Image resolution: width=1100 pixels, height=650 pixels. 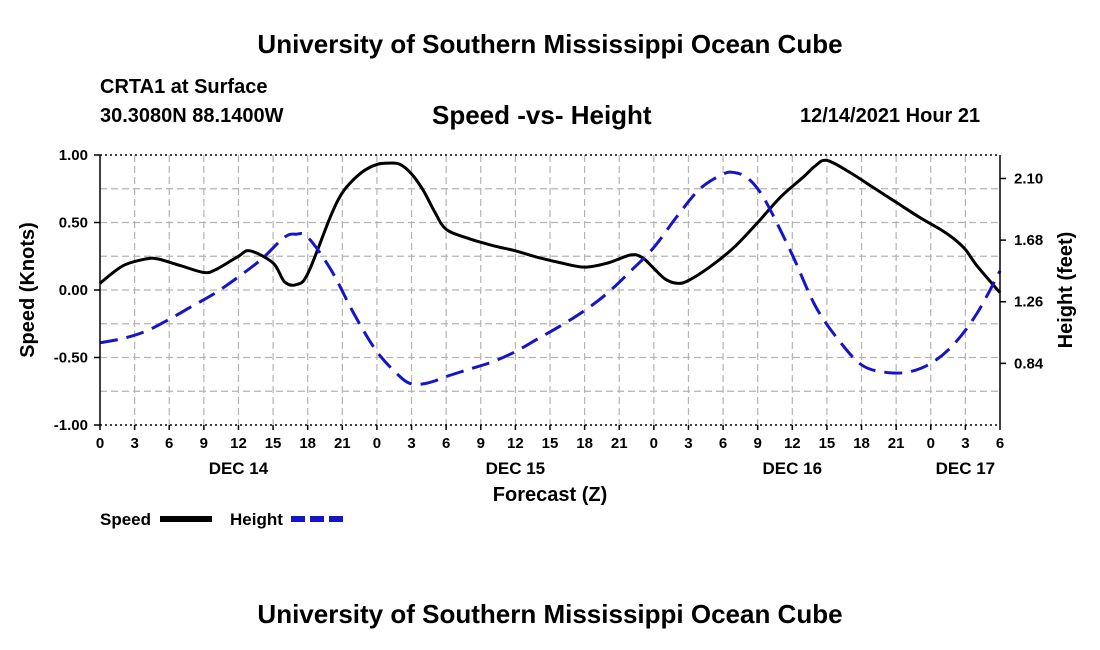 What do you see at coordinates (256, 519) in the screenshot?
I see `legend-label-height: Height` at bounding box center [256, 519].